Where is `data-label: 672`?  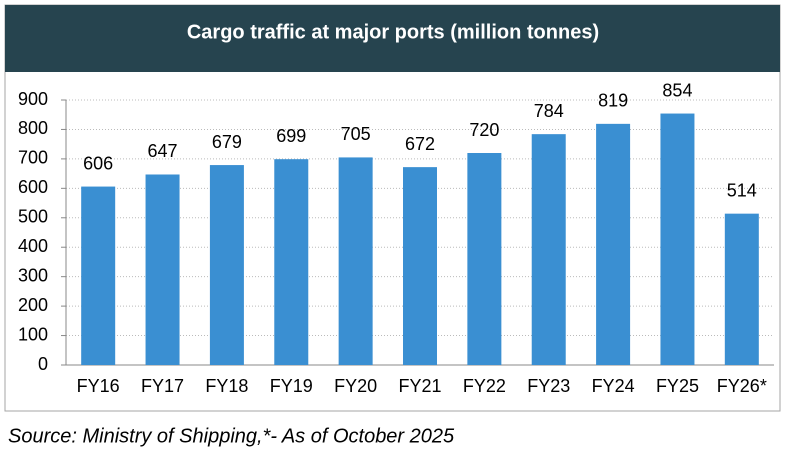 data-label: 672 is located at coordinates (420, 144).